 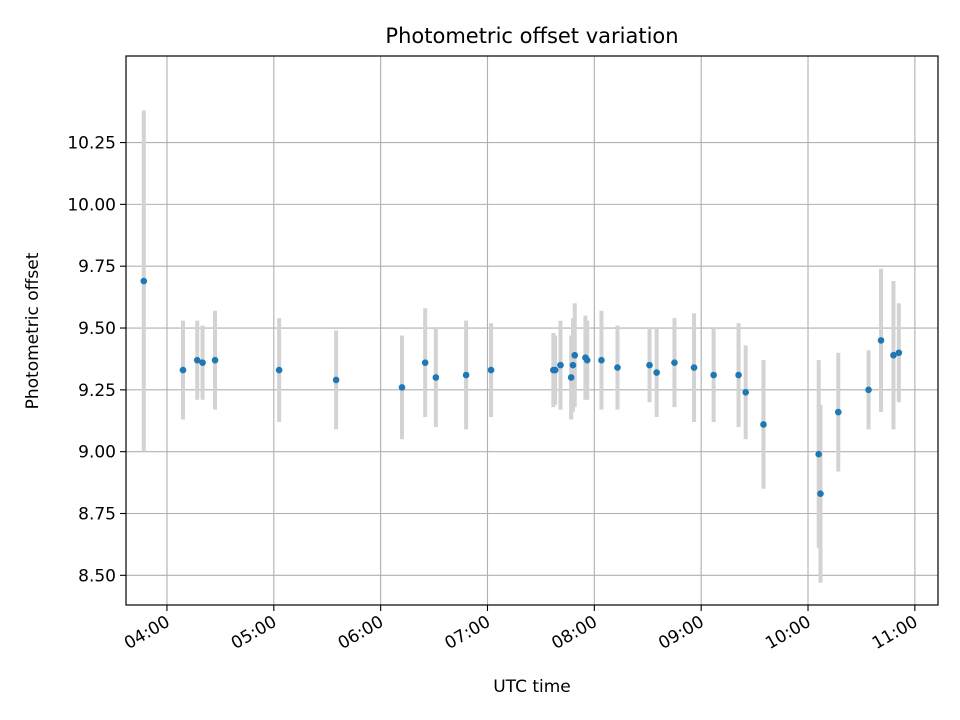 I want to click on y-tick-label: 8.50, so click(x=97, y=576).